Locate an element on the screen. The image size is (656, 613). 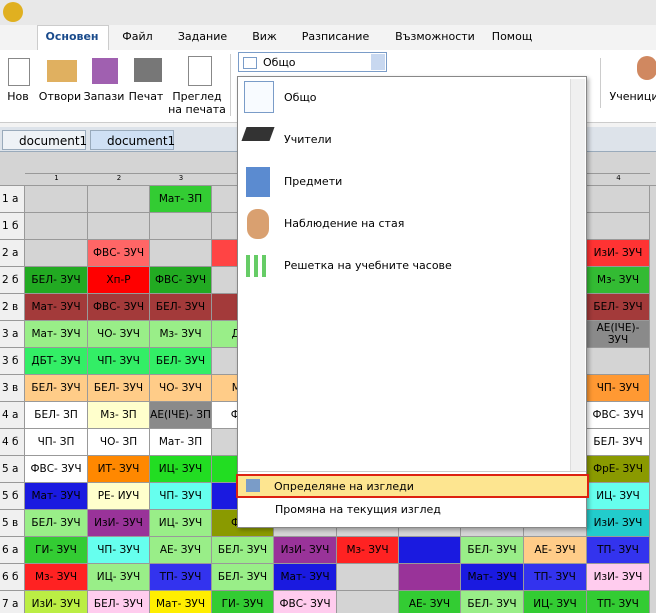
lesson-cell: БЕЛ- ЗП is located at coordinates (56, 415).